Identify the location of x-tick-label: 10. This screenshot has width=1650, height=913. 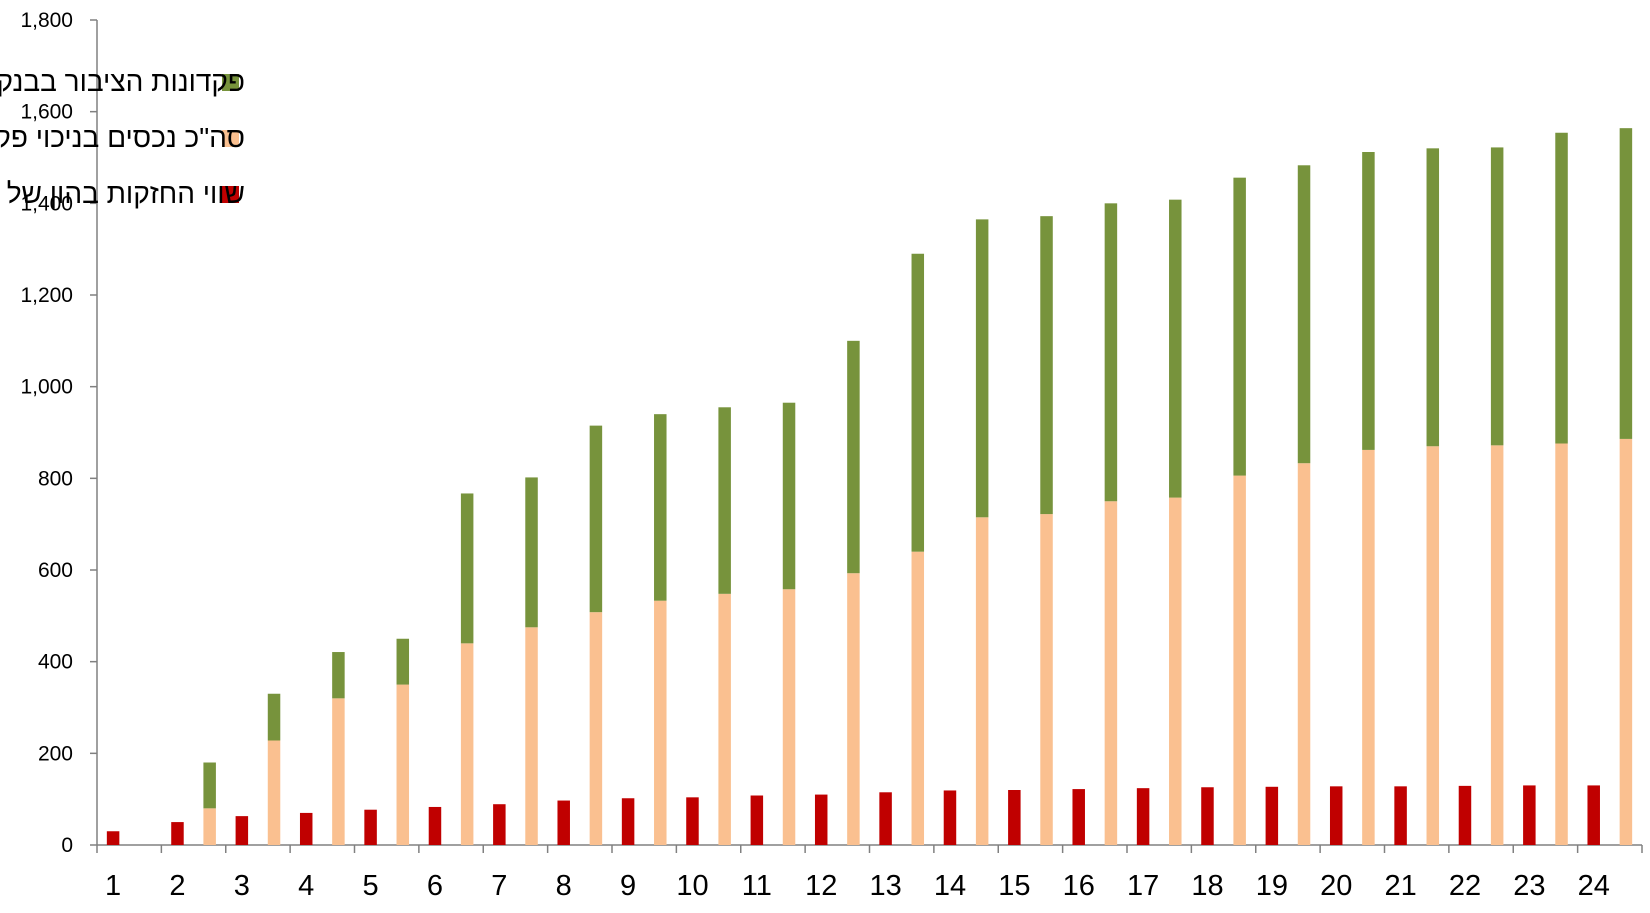
(692, 886).